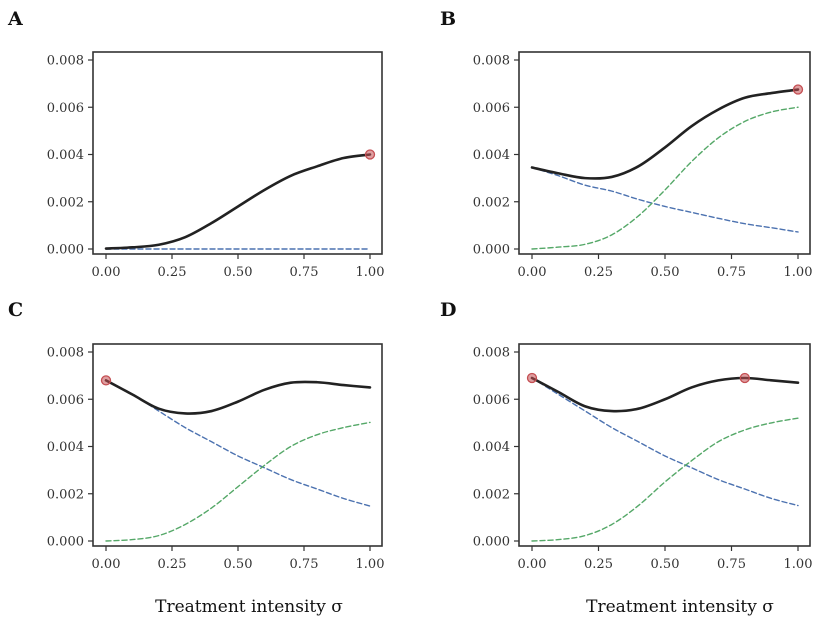 Image resolution: width=837 pixels, height=624 pixels. I want to click on panel-a-label: A, so click(15, 19).